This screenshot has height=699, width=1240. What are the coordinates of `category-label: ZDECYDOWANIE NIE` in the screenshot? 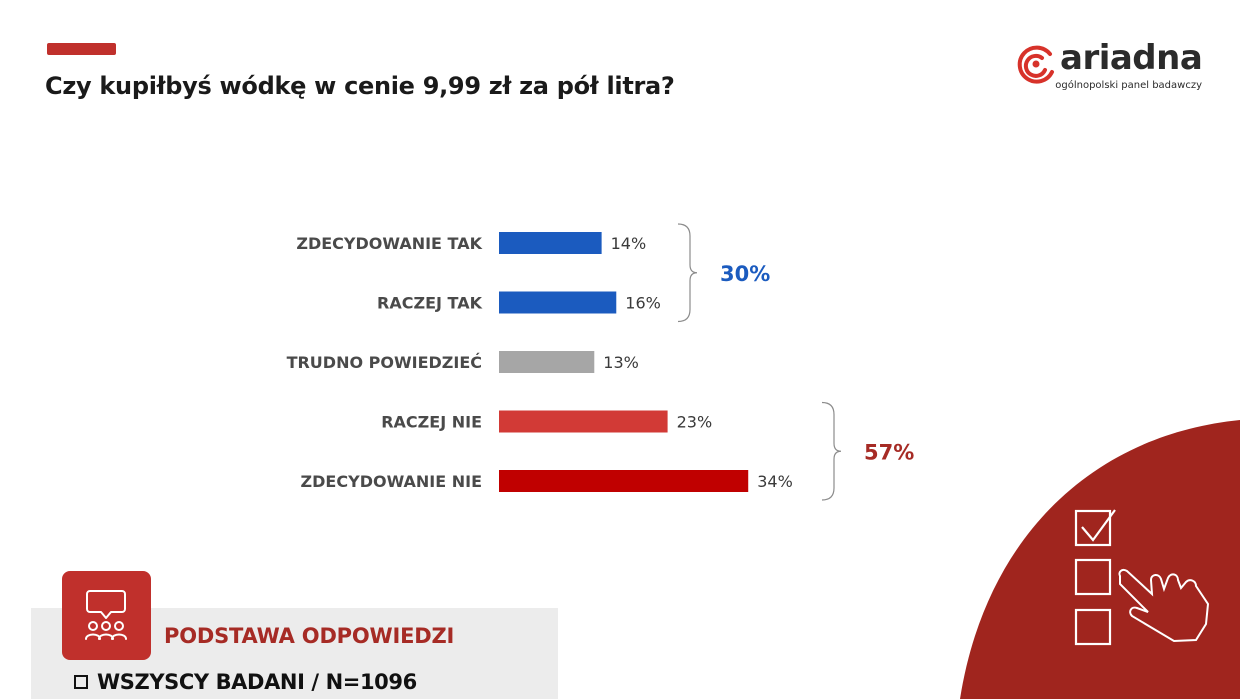 It's located at (391, 481).